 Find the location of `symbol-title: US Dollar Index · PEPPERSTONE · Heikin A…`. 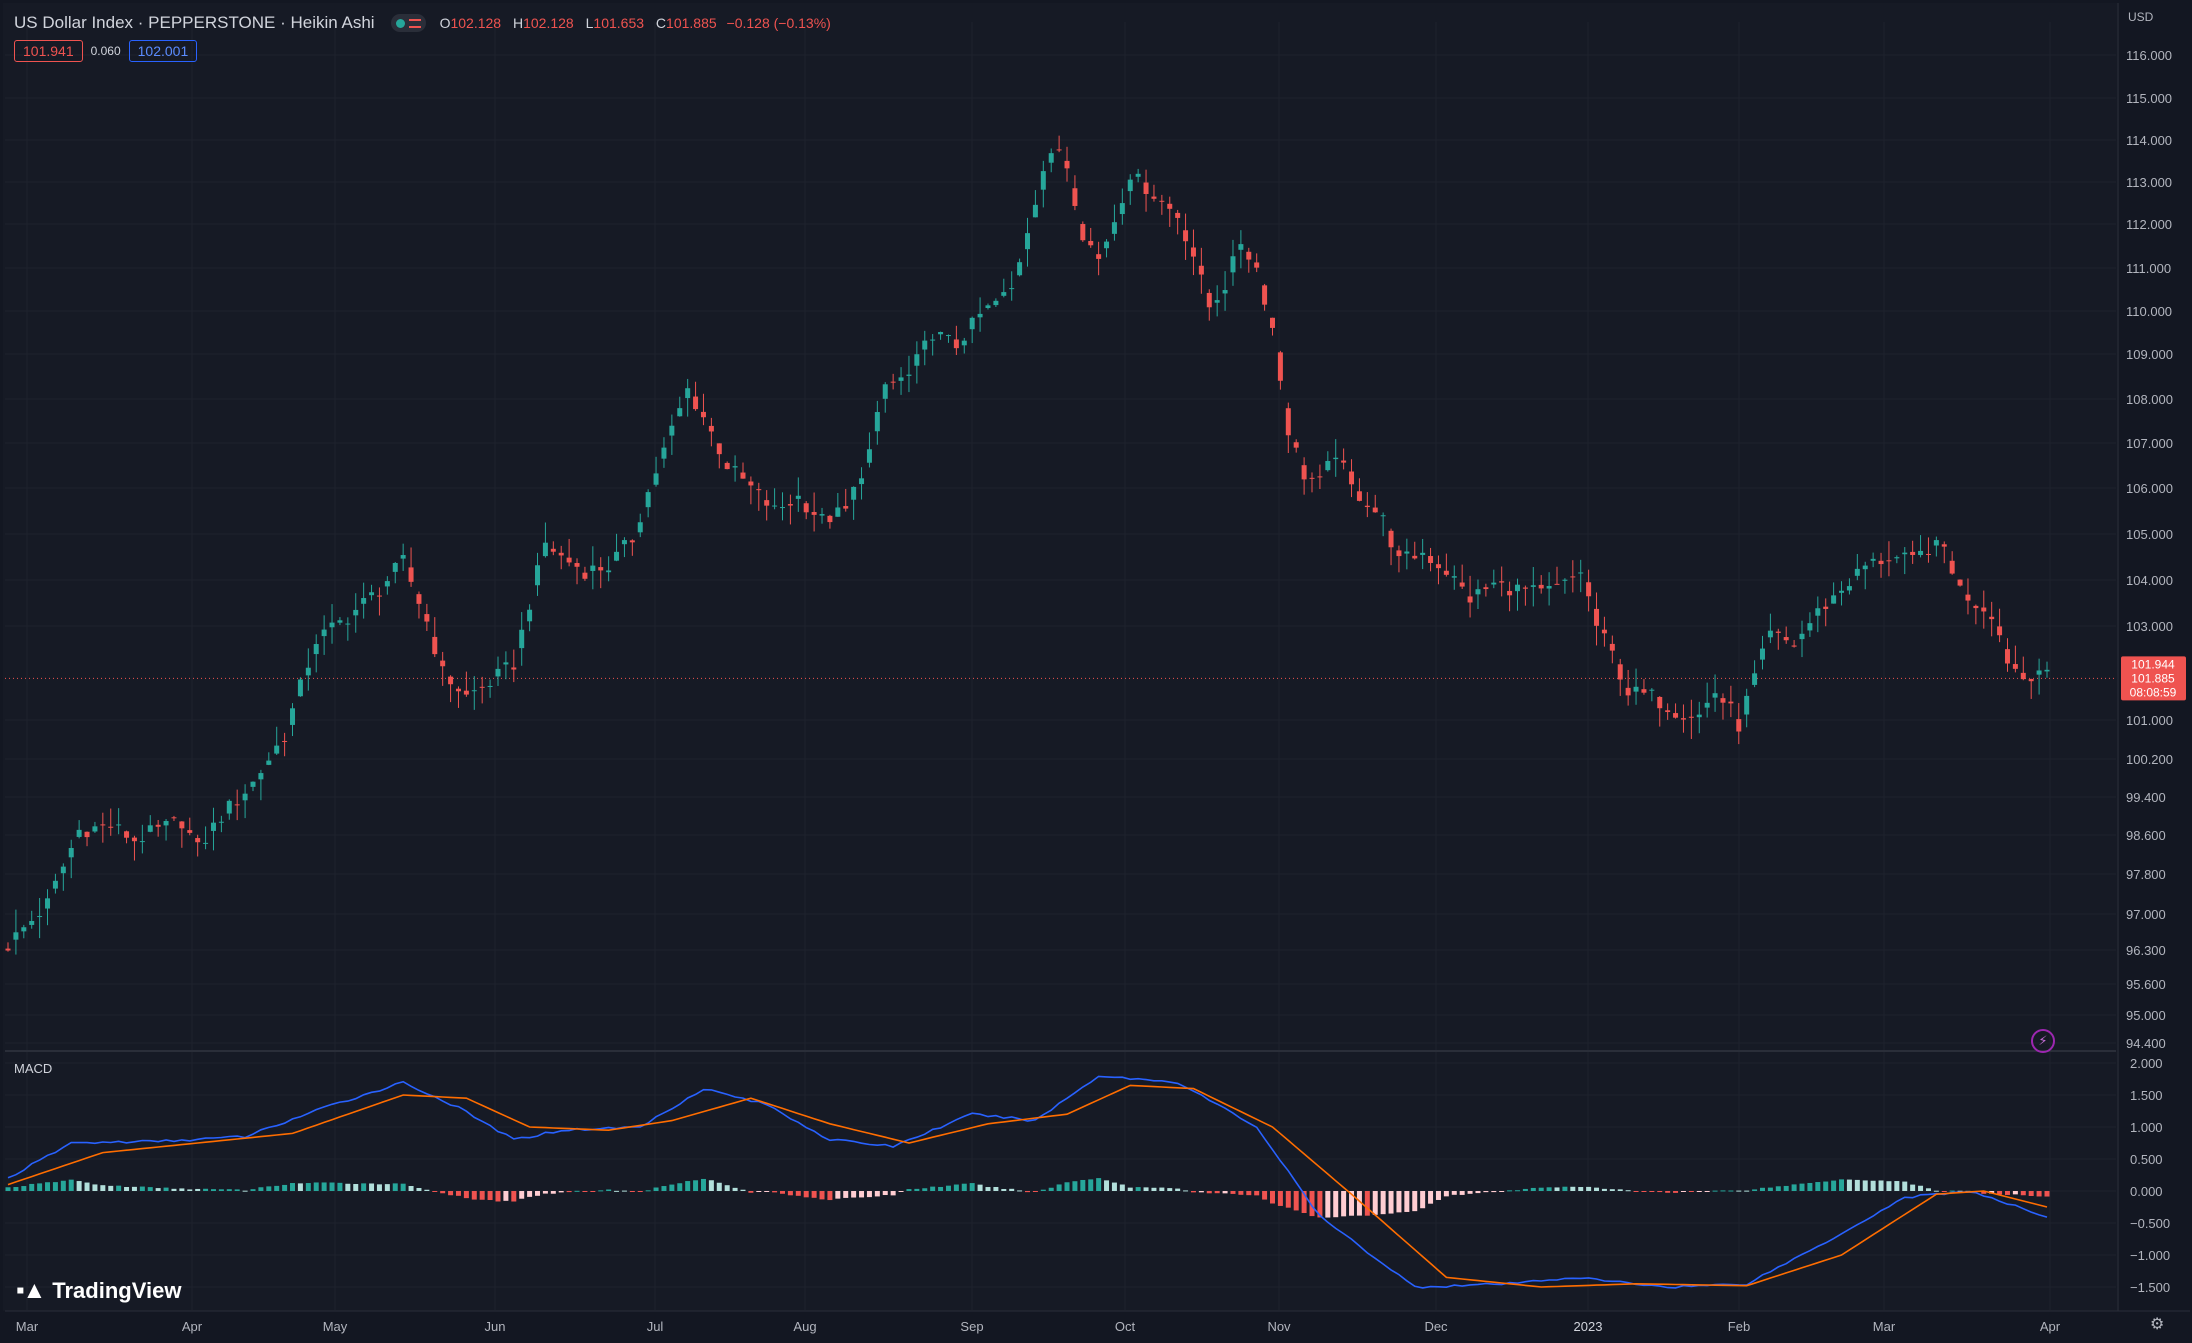

symbol-title: US Dollar Index · PEPPERSTONE · Heikin A… is located at coordinates (194, 22).